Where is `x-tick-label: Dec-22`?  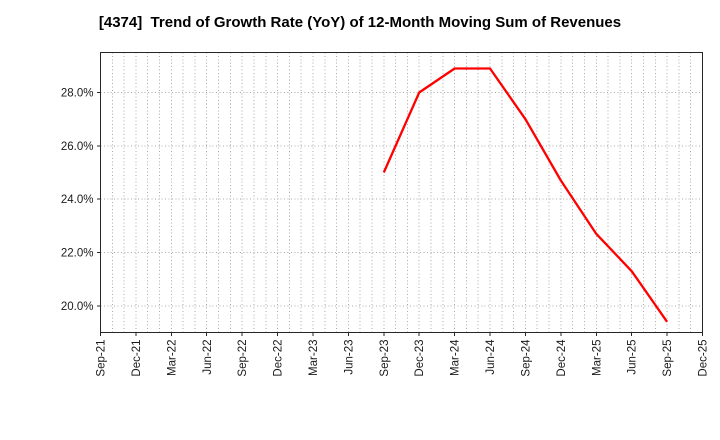 x-tick-label: Dec-22 is located at coordinates (279, 358).